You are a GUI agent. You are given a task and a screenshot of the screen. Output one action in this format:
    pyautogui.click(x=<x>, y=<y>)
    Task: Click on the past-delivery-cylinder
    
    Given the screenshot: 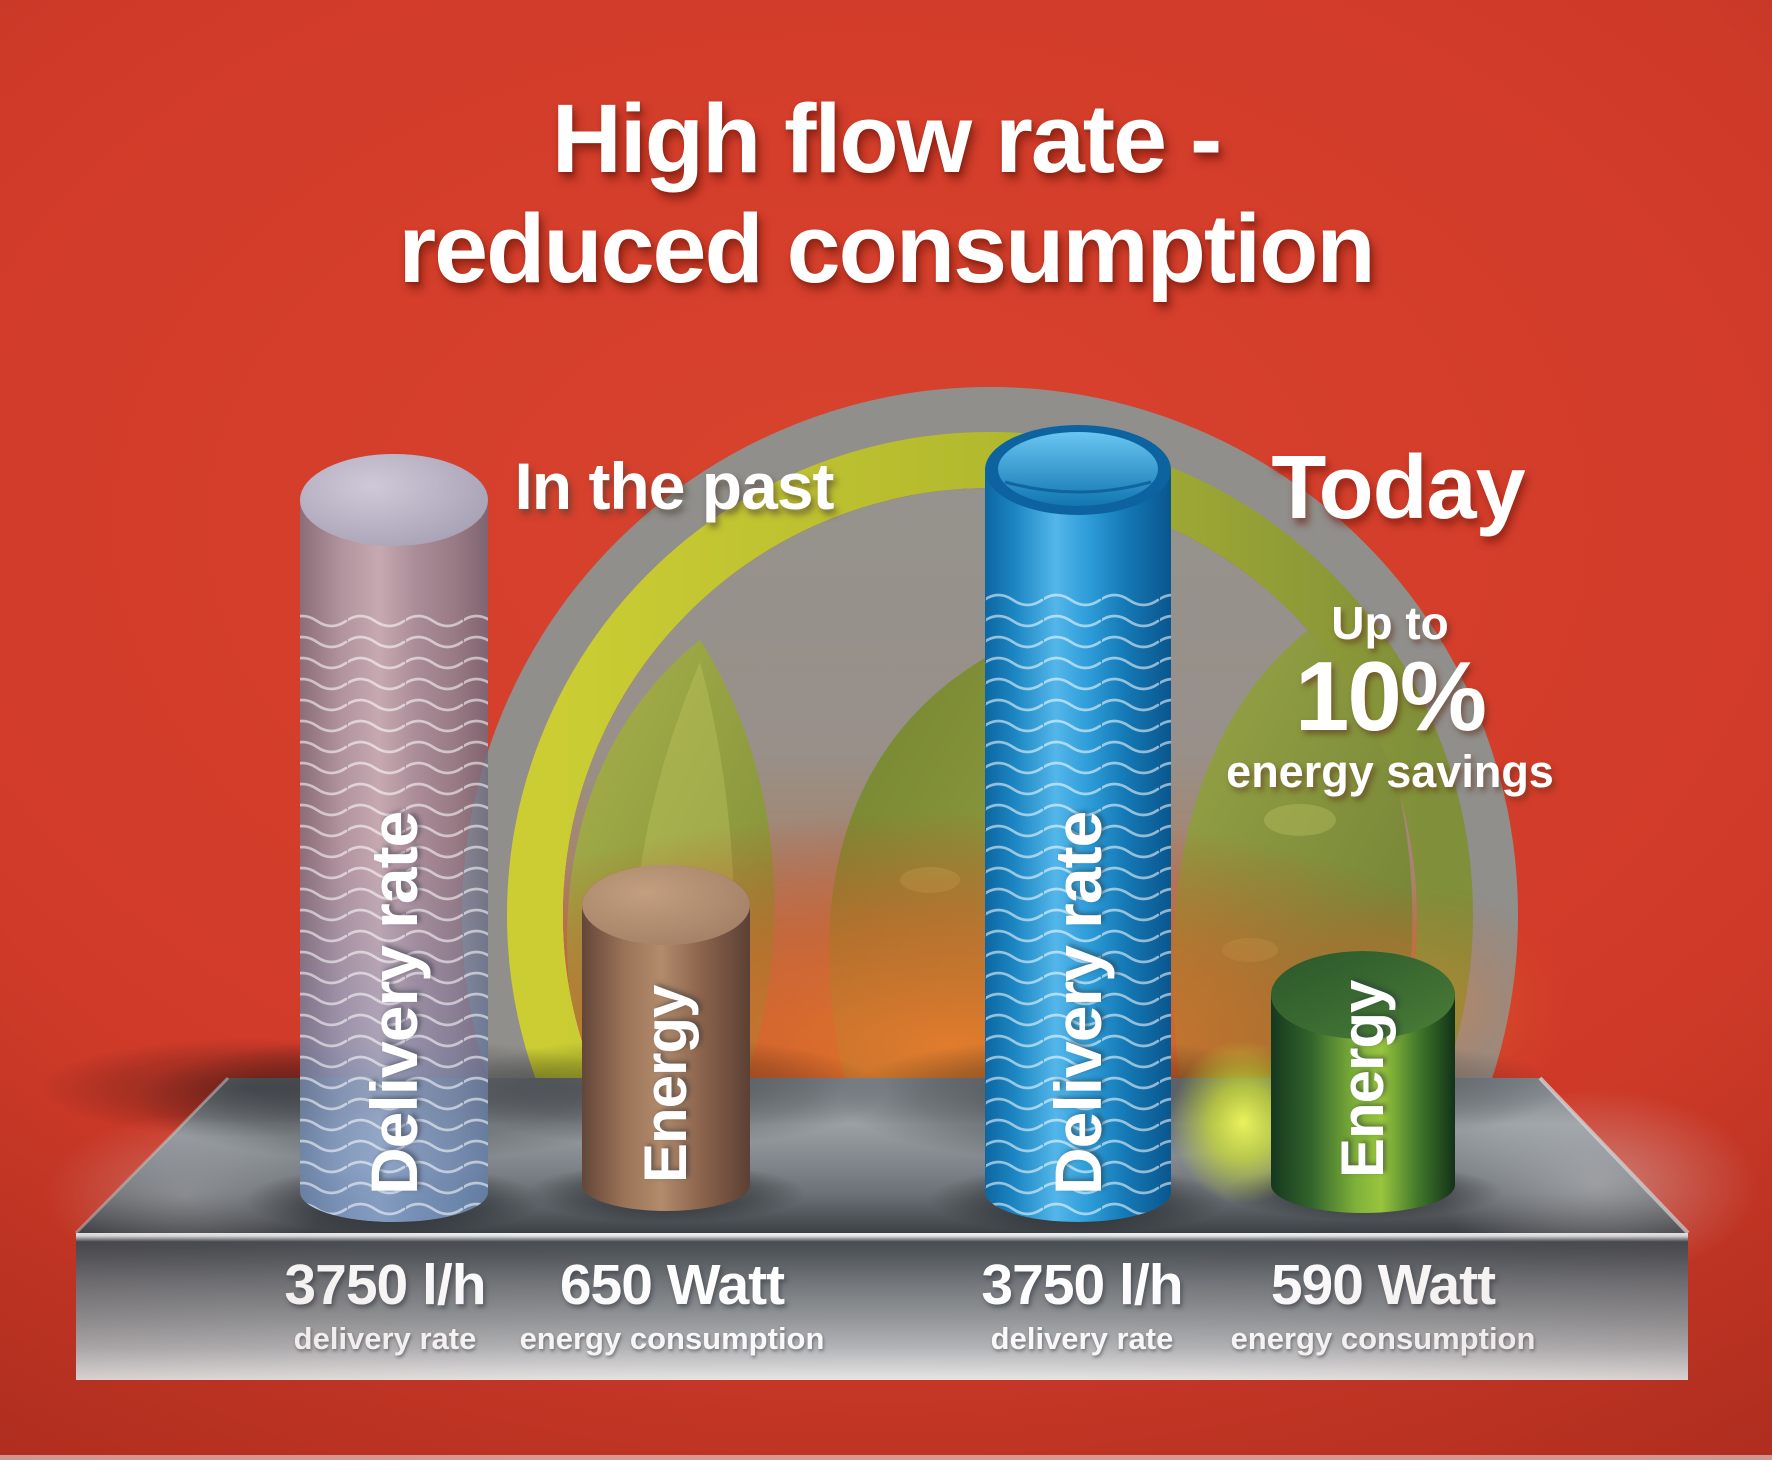 What is the action you would take?
    pyautogui.click(x=394, y=838)
    